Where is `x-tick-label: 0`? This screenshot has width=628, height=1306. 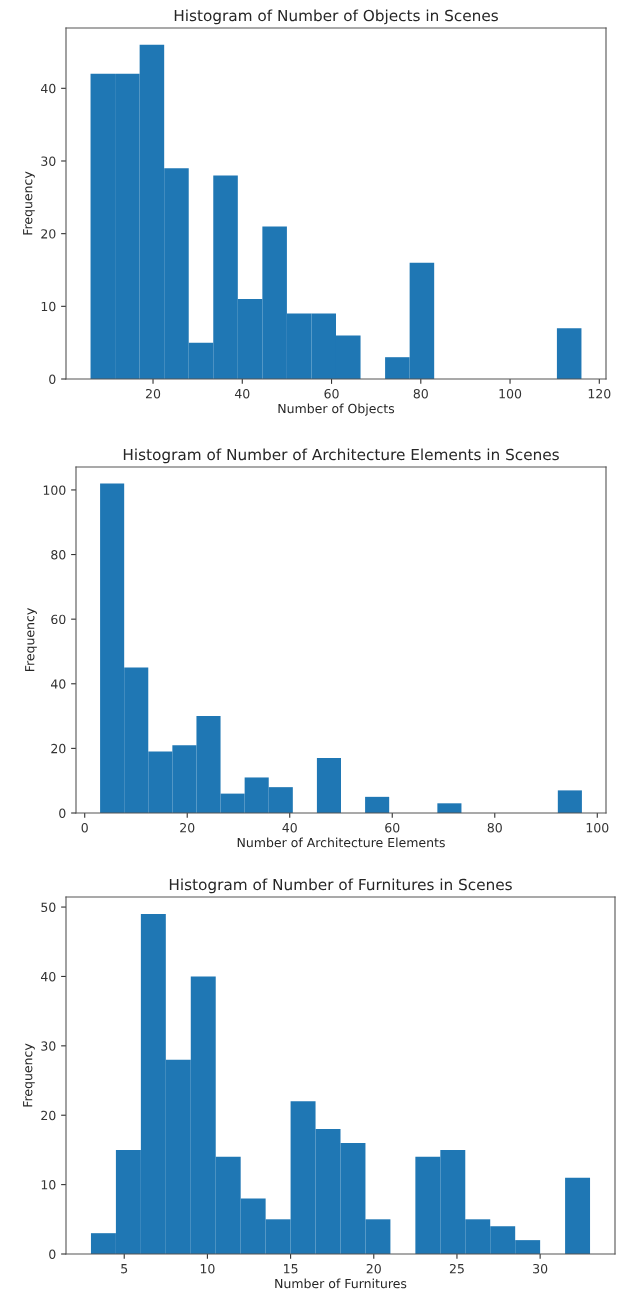 x-tick-label: 0 is located at coordinates (84, 827).